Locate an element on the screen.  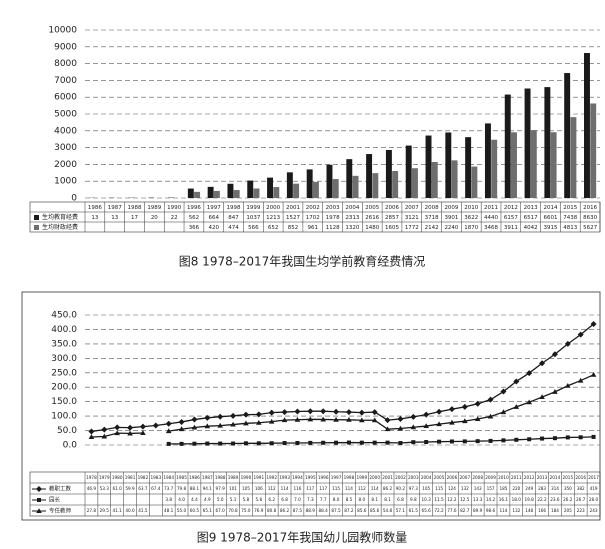
data-label: 19.8 is located at coordinates (530, 499).